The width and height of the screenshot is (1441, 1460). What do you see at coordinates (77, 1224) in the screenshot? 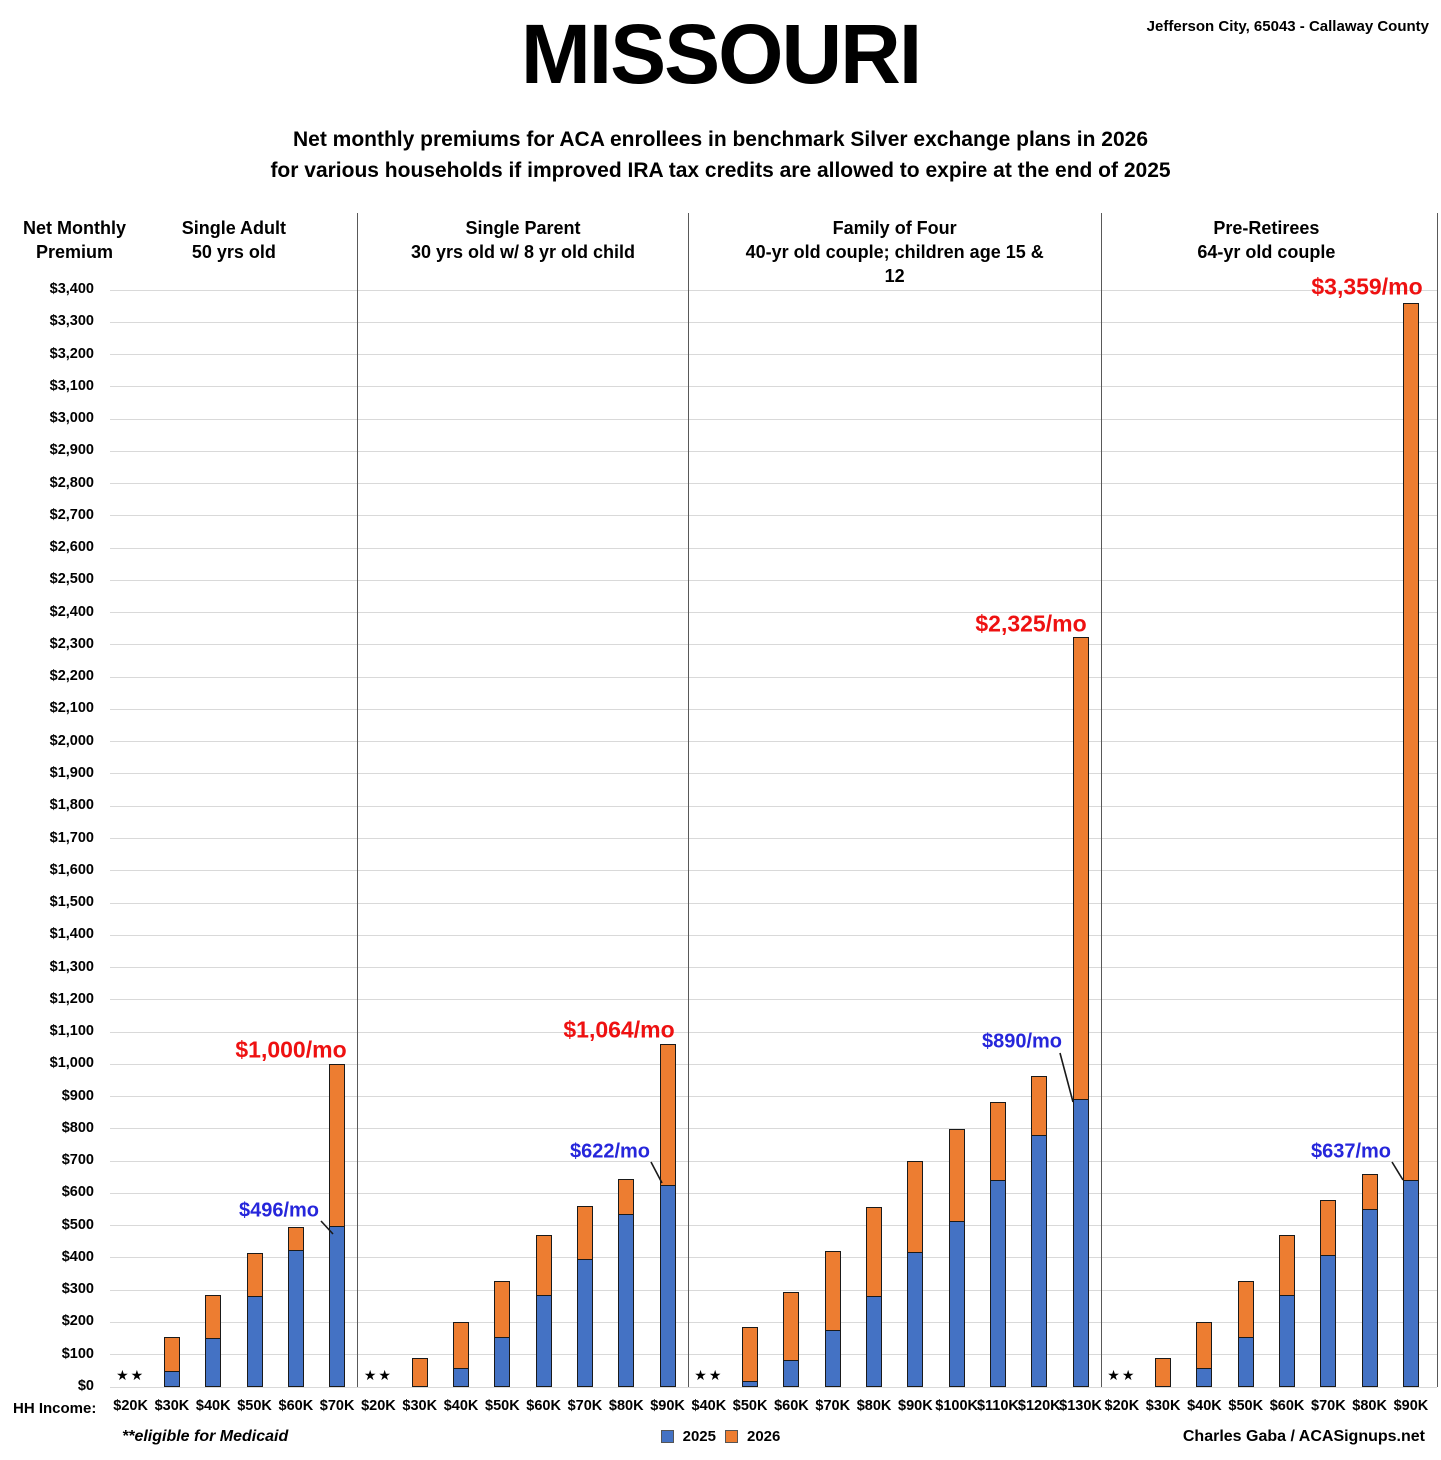
I see `y-tick-label: $500` at bounding box center [77, 1224].